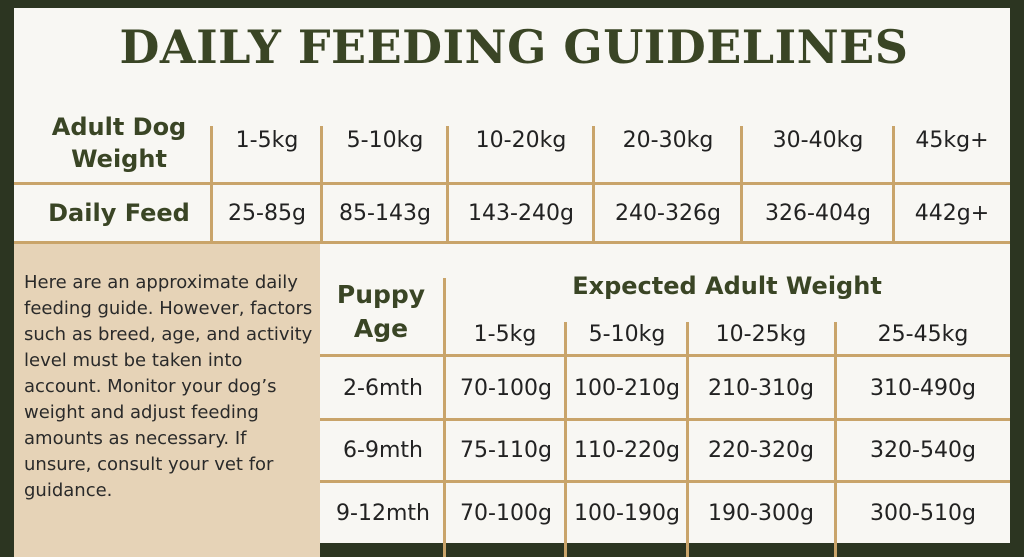 Image resolution: width=1024 pixels, height=557 pixels. I want to click on adult-weight-cell: 30-40kg, so click(818, 140).